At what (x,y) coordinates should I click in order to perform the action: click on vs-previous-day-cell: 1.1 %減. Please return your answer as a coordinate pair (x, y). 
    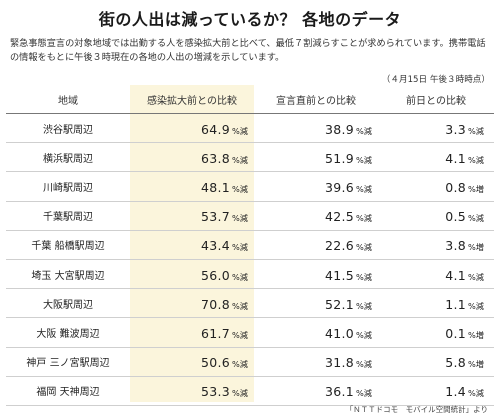
    Looking at the image, I should click on (436, 303).